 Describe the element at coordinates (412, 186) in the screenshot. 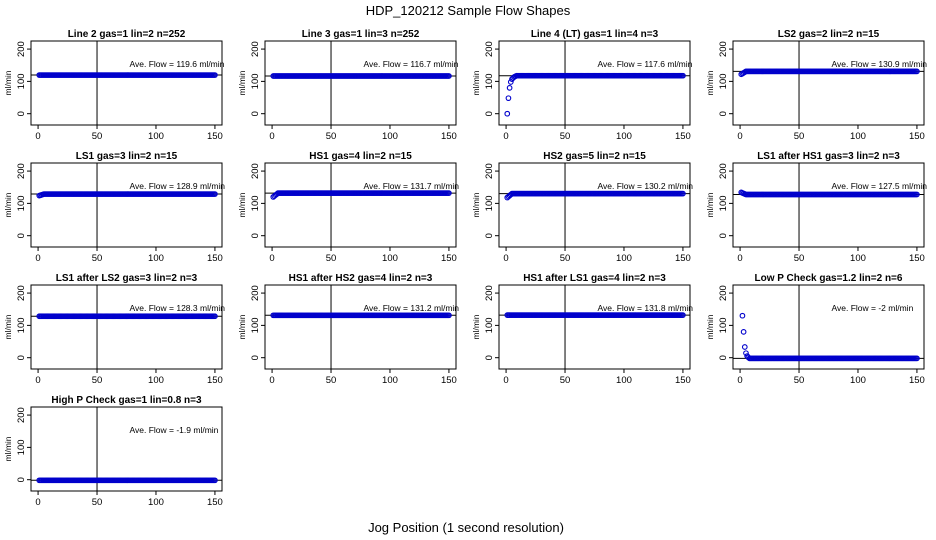

I see `average-flow-annotation: Ave. Flow = 131.7 ml/min` at that location.